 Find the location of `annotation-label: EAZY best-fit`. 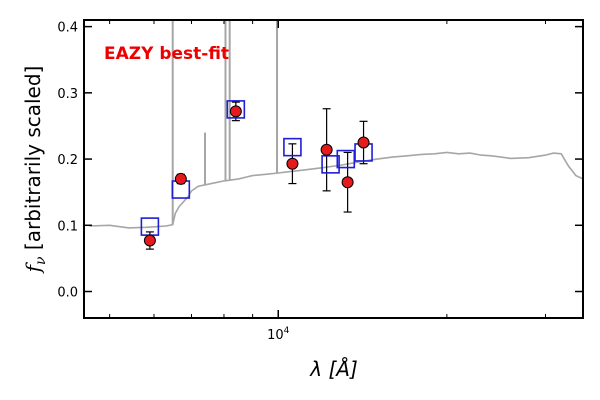

annotation-label: EAZY best-fit is located at coordinates (166, 54).